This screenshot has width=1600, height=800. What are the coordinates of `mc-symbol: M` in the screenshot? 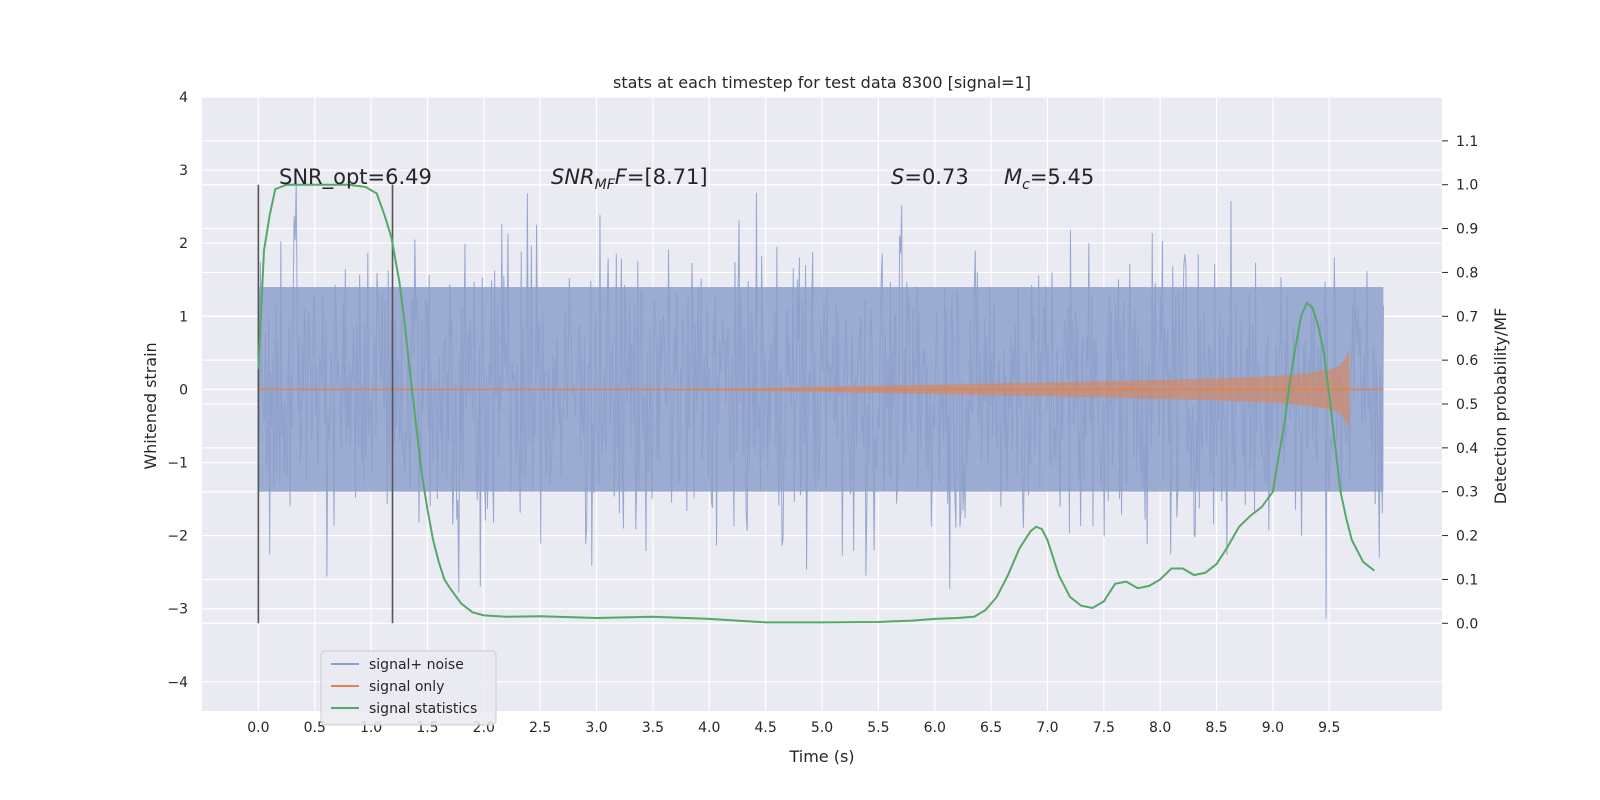 It's located at (1013, 177).